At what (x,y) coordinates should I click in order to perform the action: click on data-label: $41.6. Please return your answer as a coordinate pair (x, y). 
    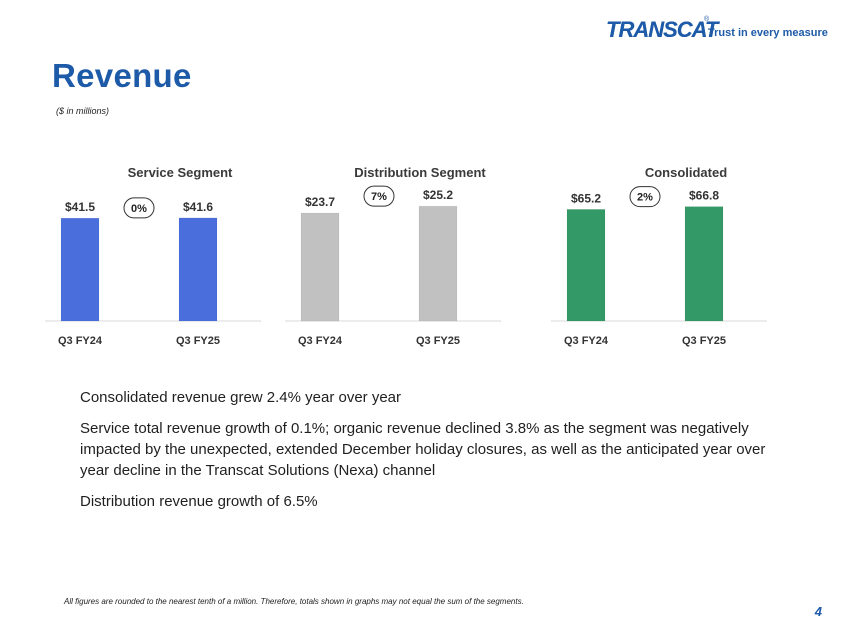
    Looking at the image, I should click on (198, 207).